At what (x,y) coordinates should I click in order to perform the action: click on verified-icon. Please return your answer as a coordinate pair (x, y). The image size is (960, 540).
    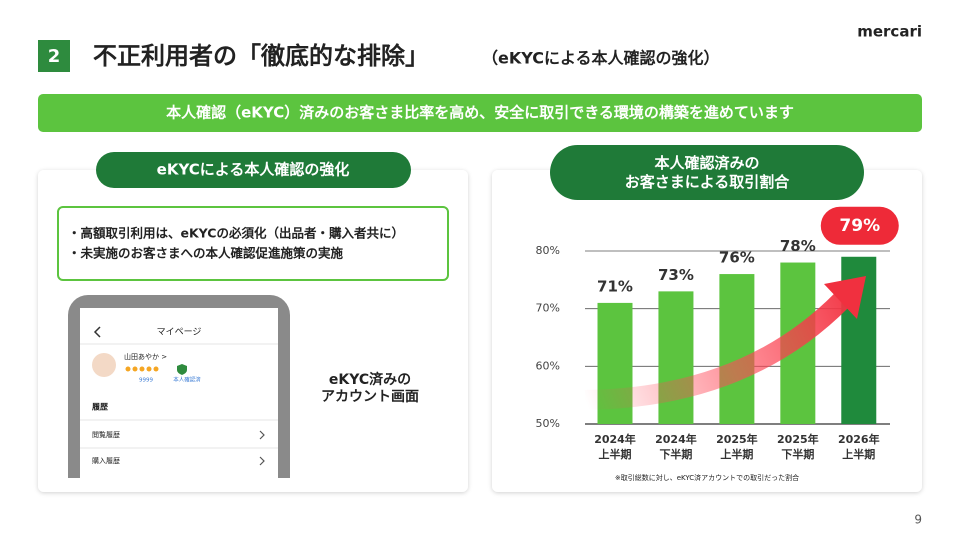
    Looking at the image, I should click on (182, 369).